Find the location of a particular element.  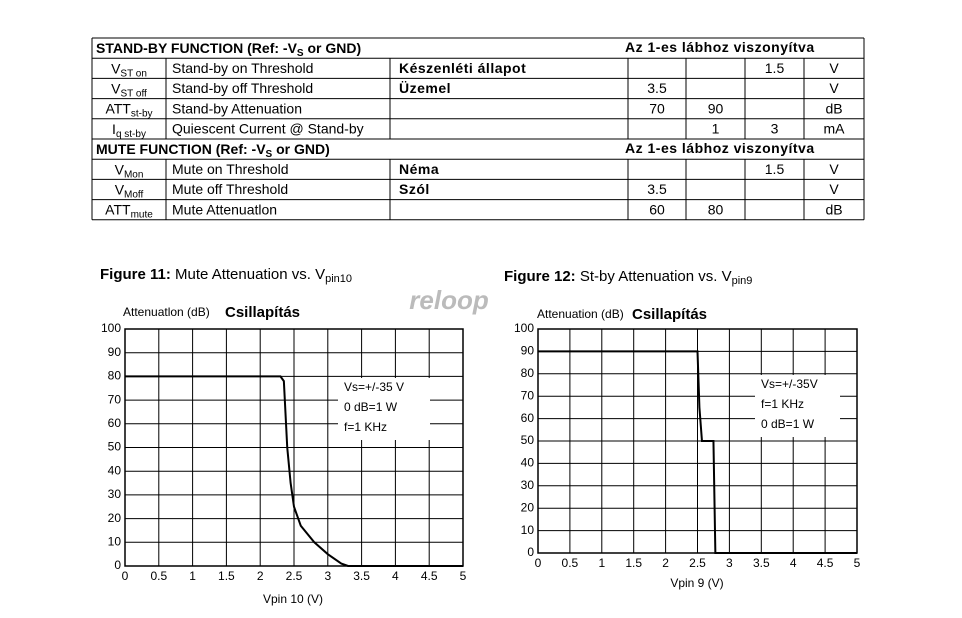

y-axis-label: Attenuatlon (dB) is located at coordinates (166, 312).